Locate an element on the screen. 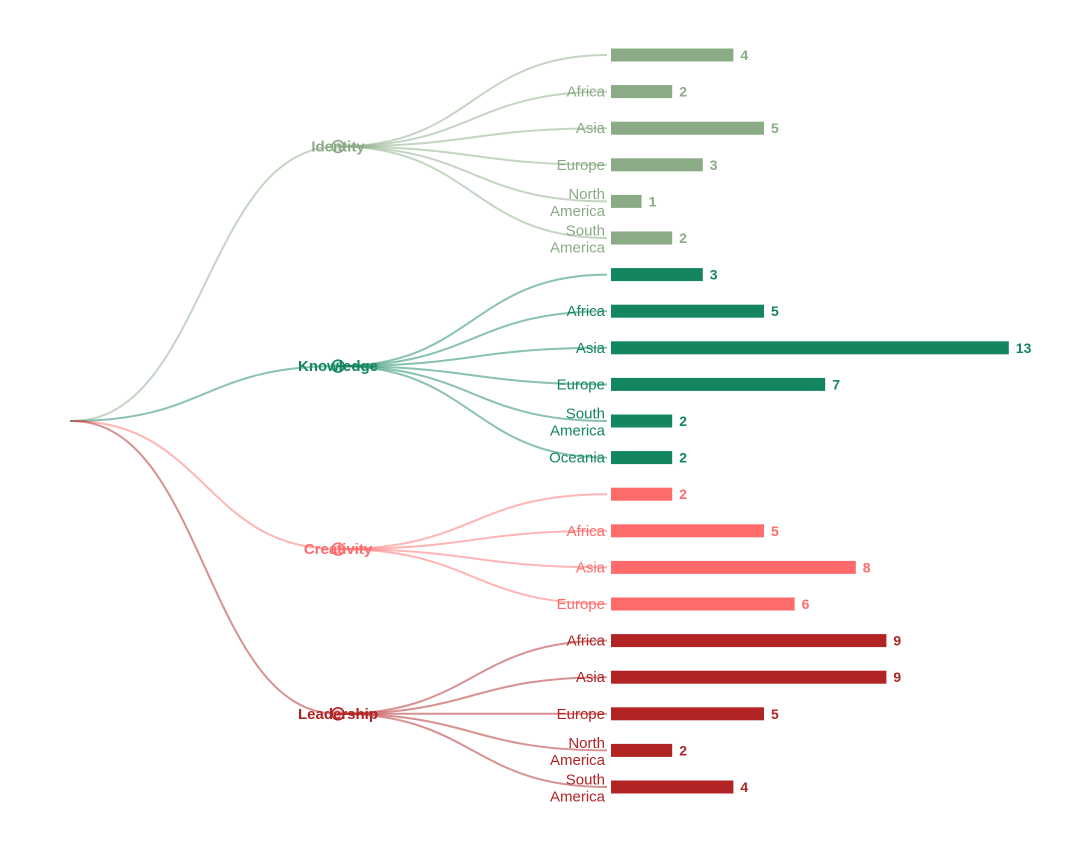  value-label-3-0: 9 is located at coordinates (897, 641).